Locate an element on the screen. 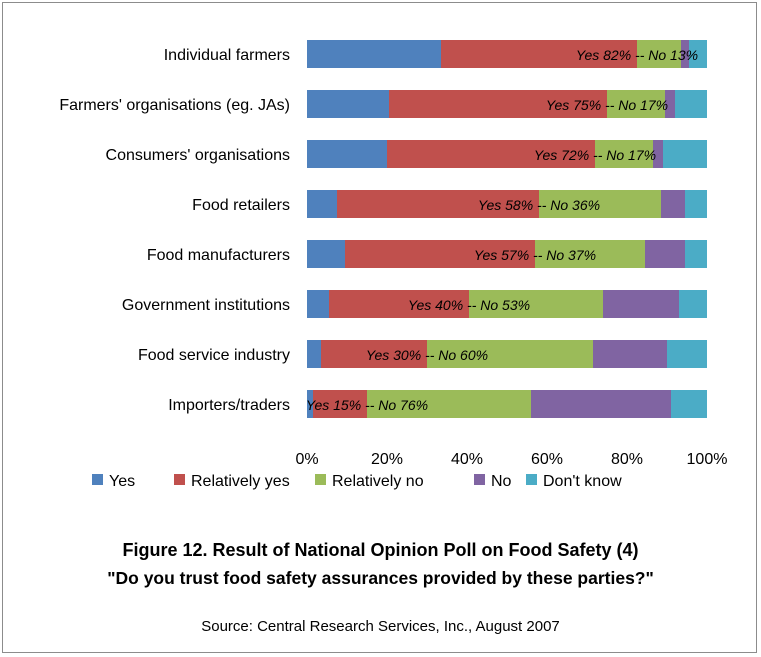 This screenshot has width=761, height=657. category-label: Consumers' organisations is located at coordinates (198, 155).